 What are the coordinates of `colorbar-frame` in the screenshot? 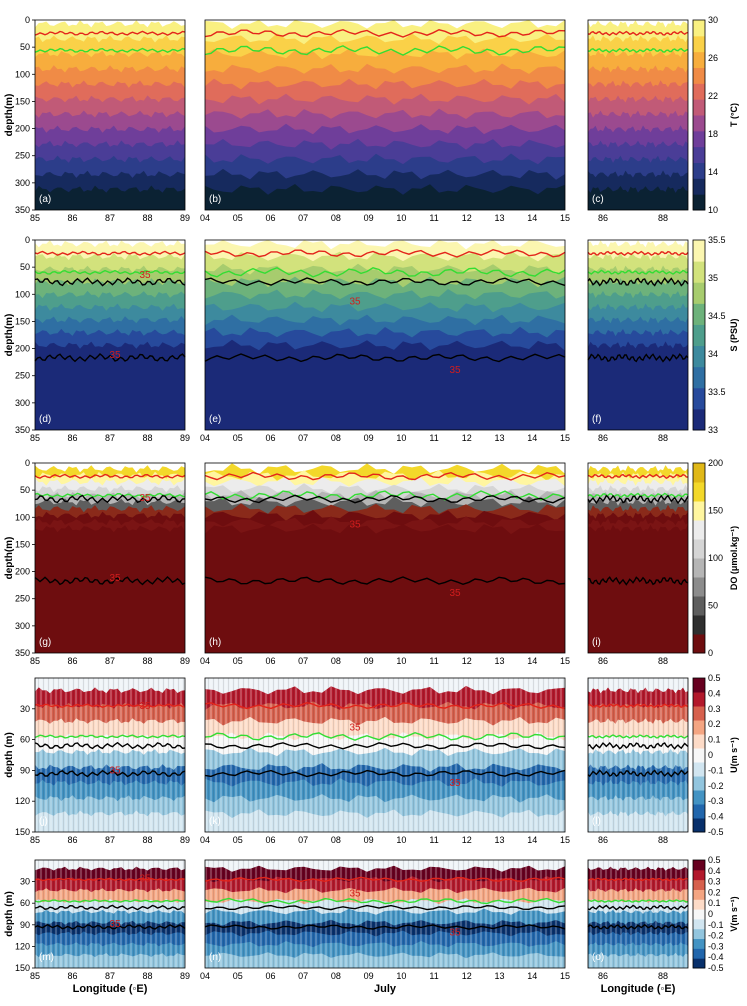 It's located at (699, 335).